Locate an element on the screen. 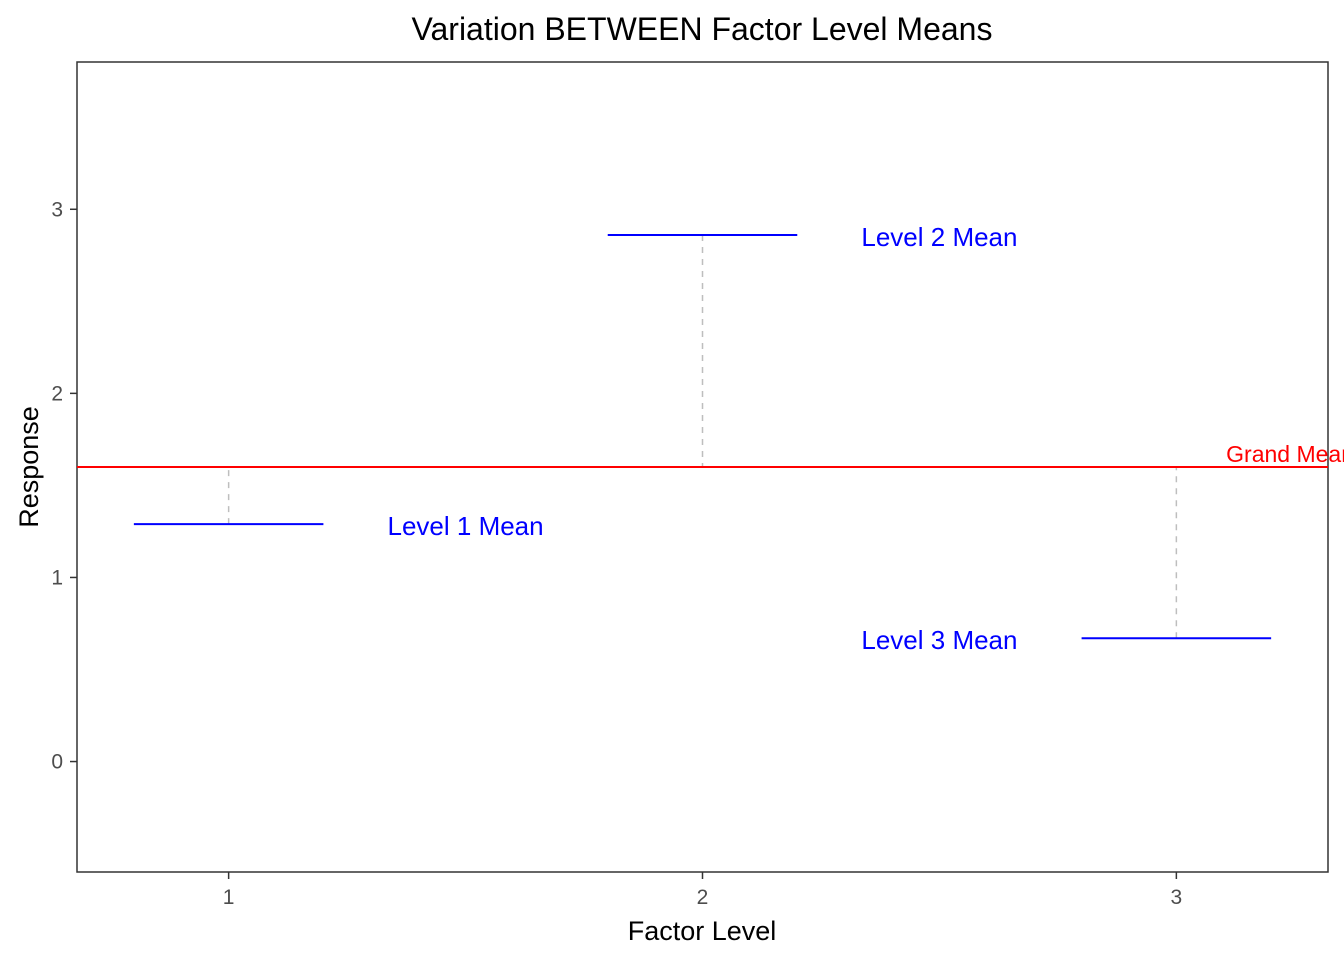  level-mean-label-1: Level 1 Mean is located at coordinates (466, 526).